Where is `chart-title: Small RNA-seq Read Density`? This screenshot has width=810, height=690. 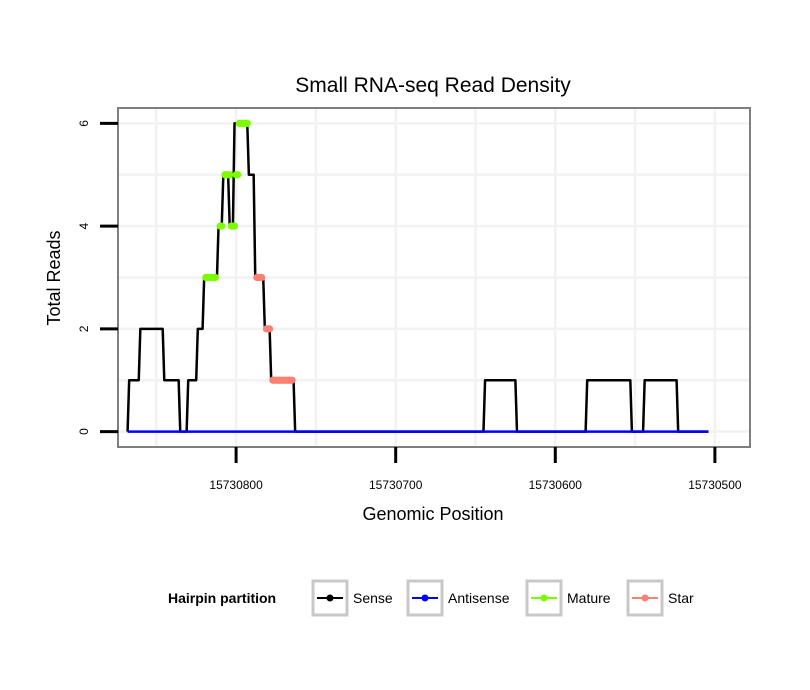 chart-title: Small RNA-seq Read Density is located at coordinates (433, 85).